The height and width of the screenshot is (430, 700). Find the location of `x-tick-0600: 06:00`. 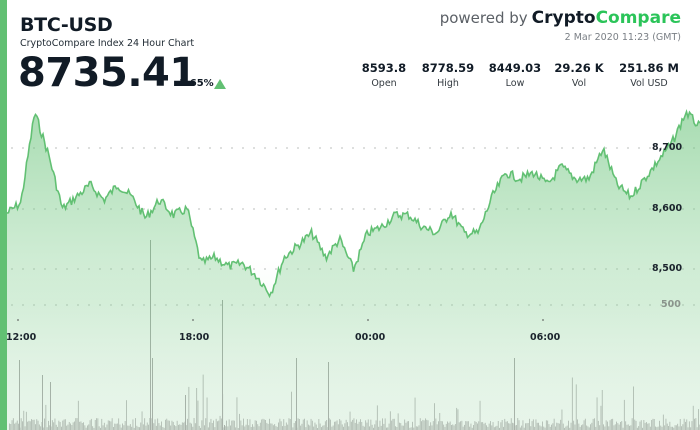

x-tick-0600: 06:00 is located at coordinates (545, 337).